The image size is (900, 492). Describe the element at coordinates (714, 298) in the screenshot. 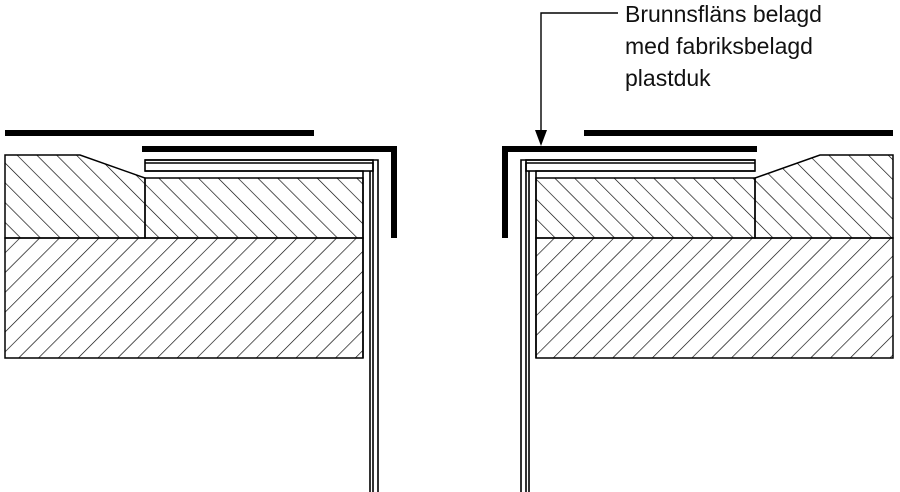

I see `right-lower-slab` at that location.